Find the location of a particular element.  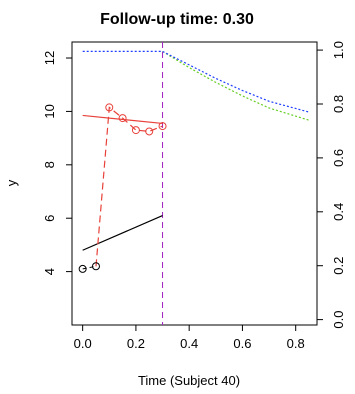

y-tick-label: 4 is located at coordinates (49, 271).